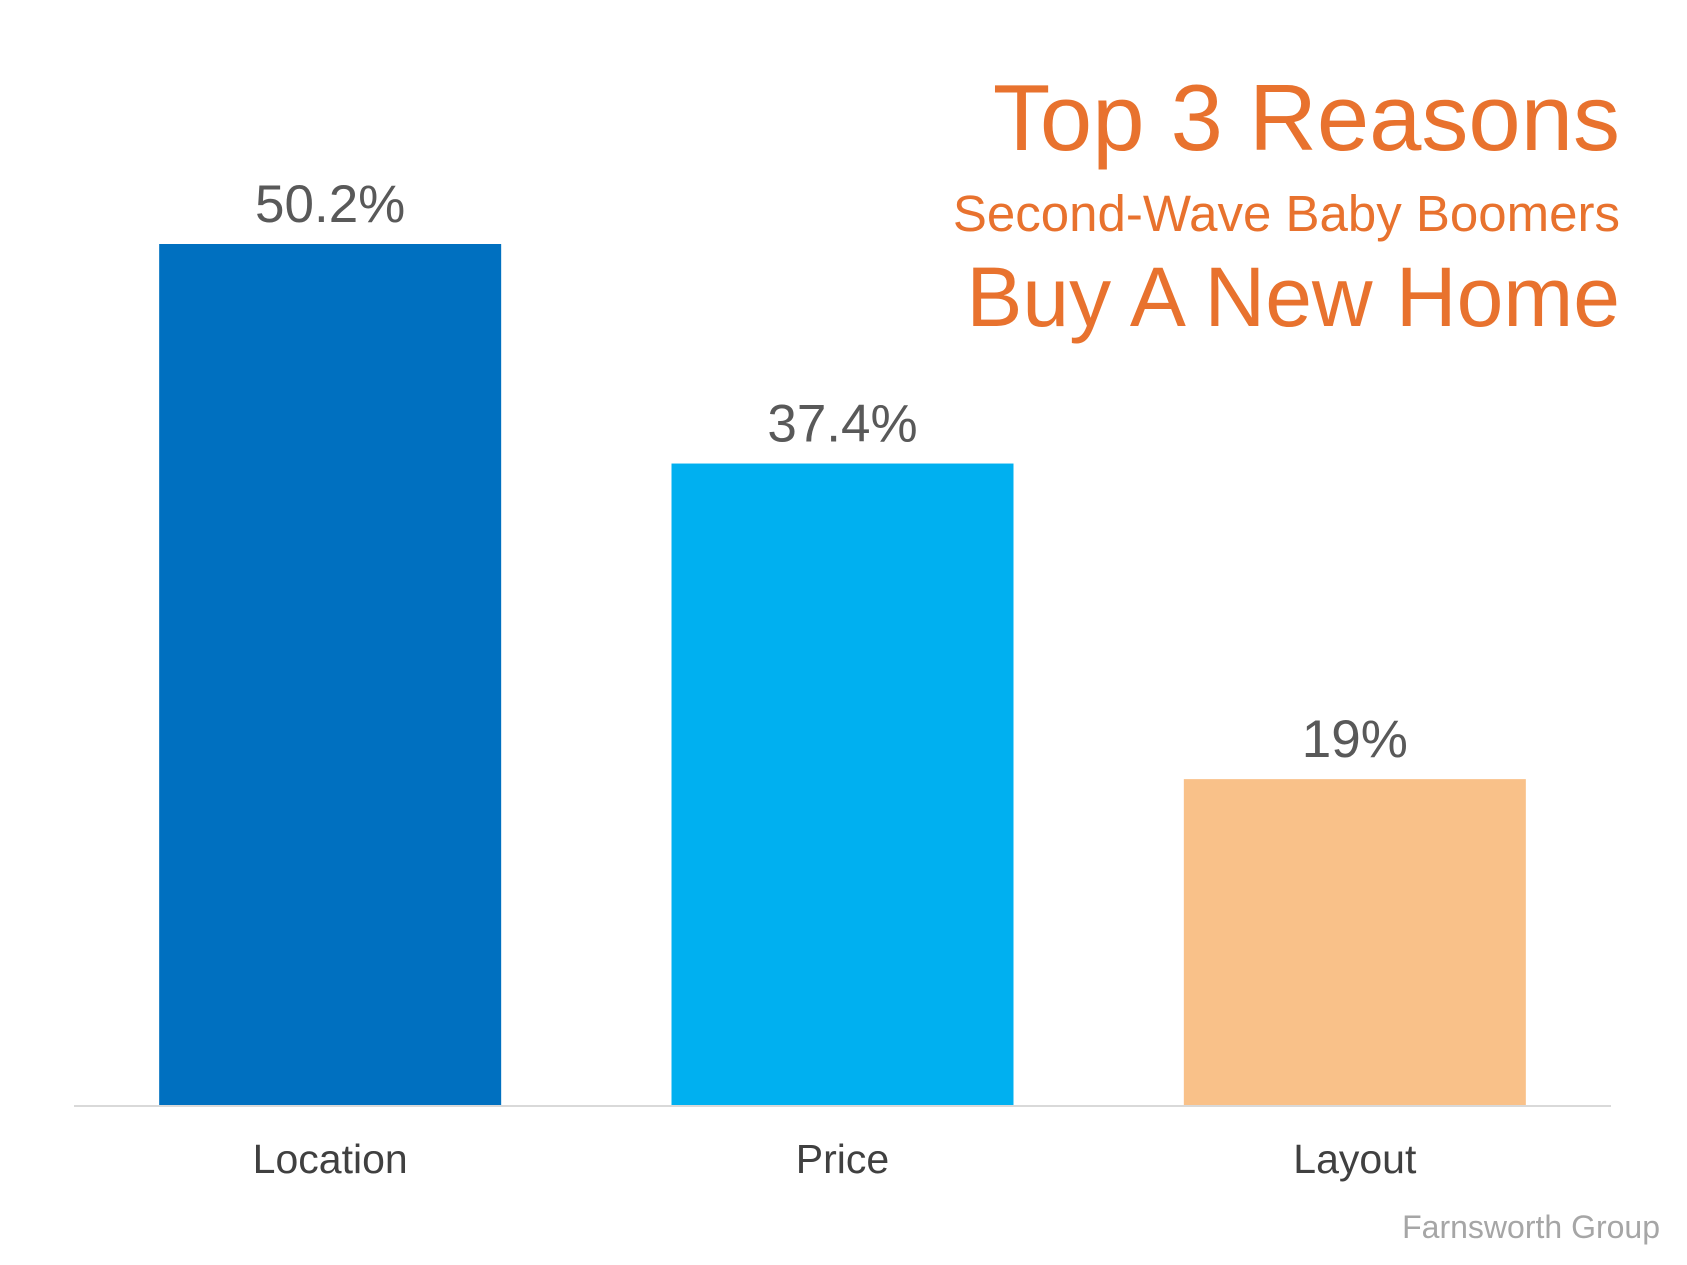 The height and width of the screenshot is (1265, 1687). I want to click on x-tick-label: Layout, so click(1355, 1159).